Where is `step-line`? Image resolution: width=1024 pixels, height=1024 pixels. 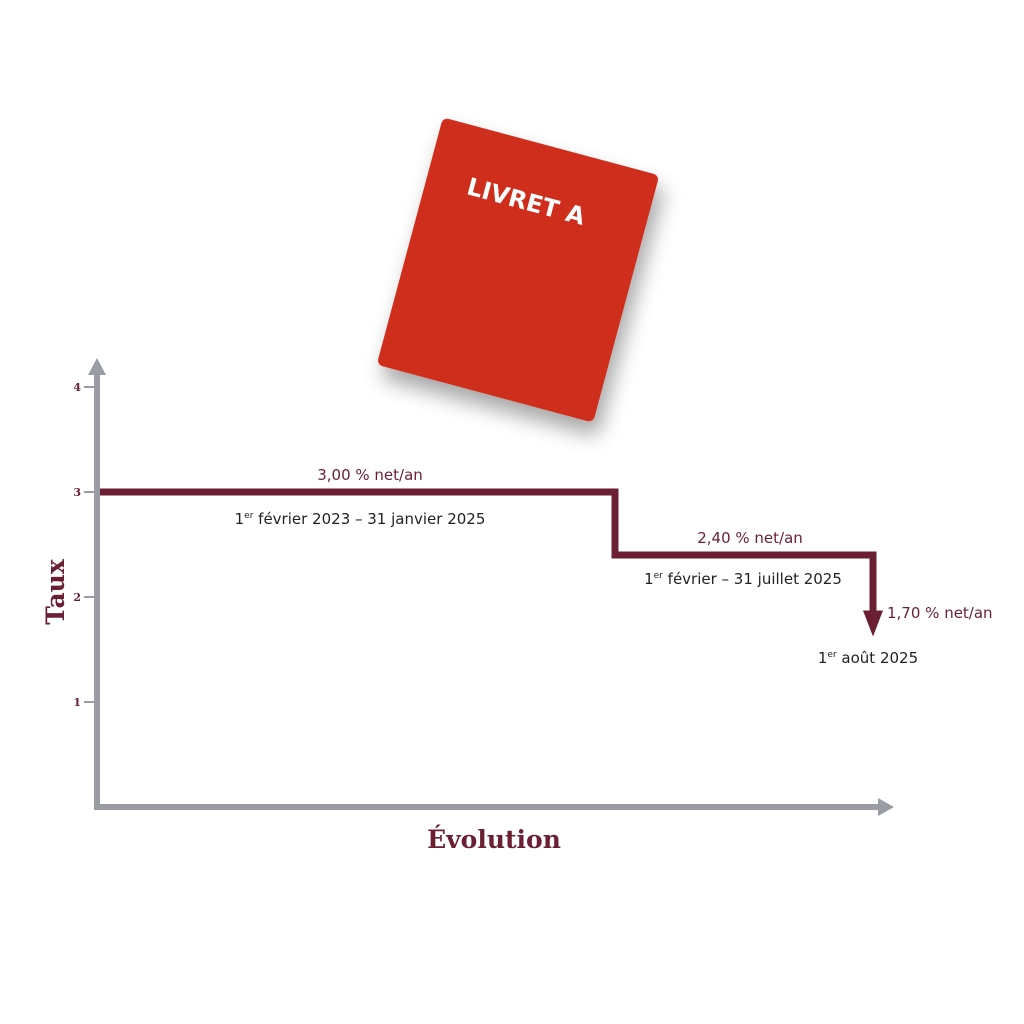
step-line is located at coordinates (488, 551).